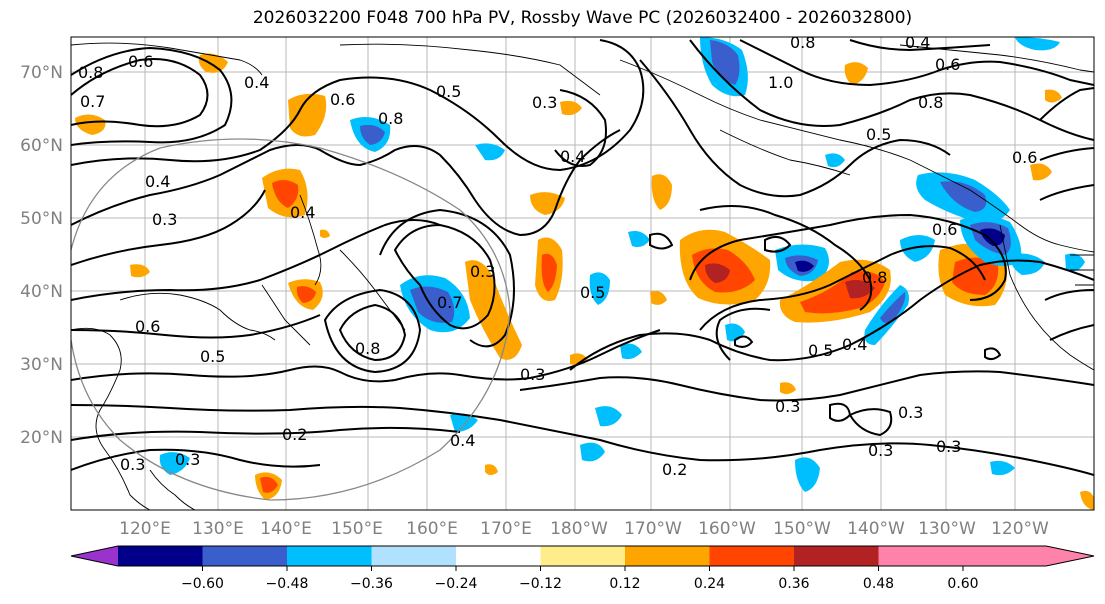  I want to click on colorbar-outline, so click(582, 556).